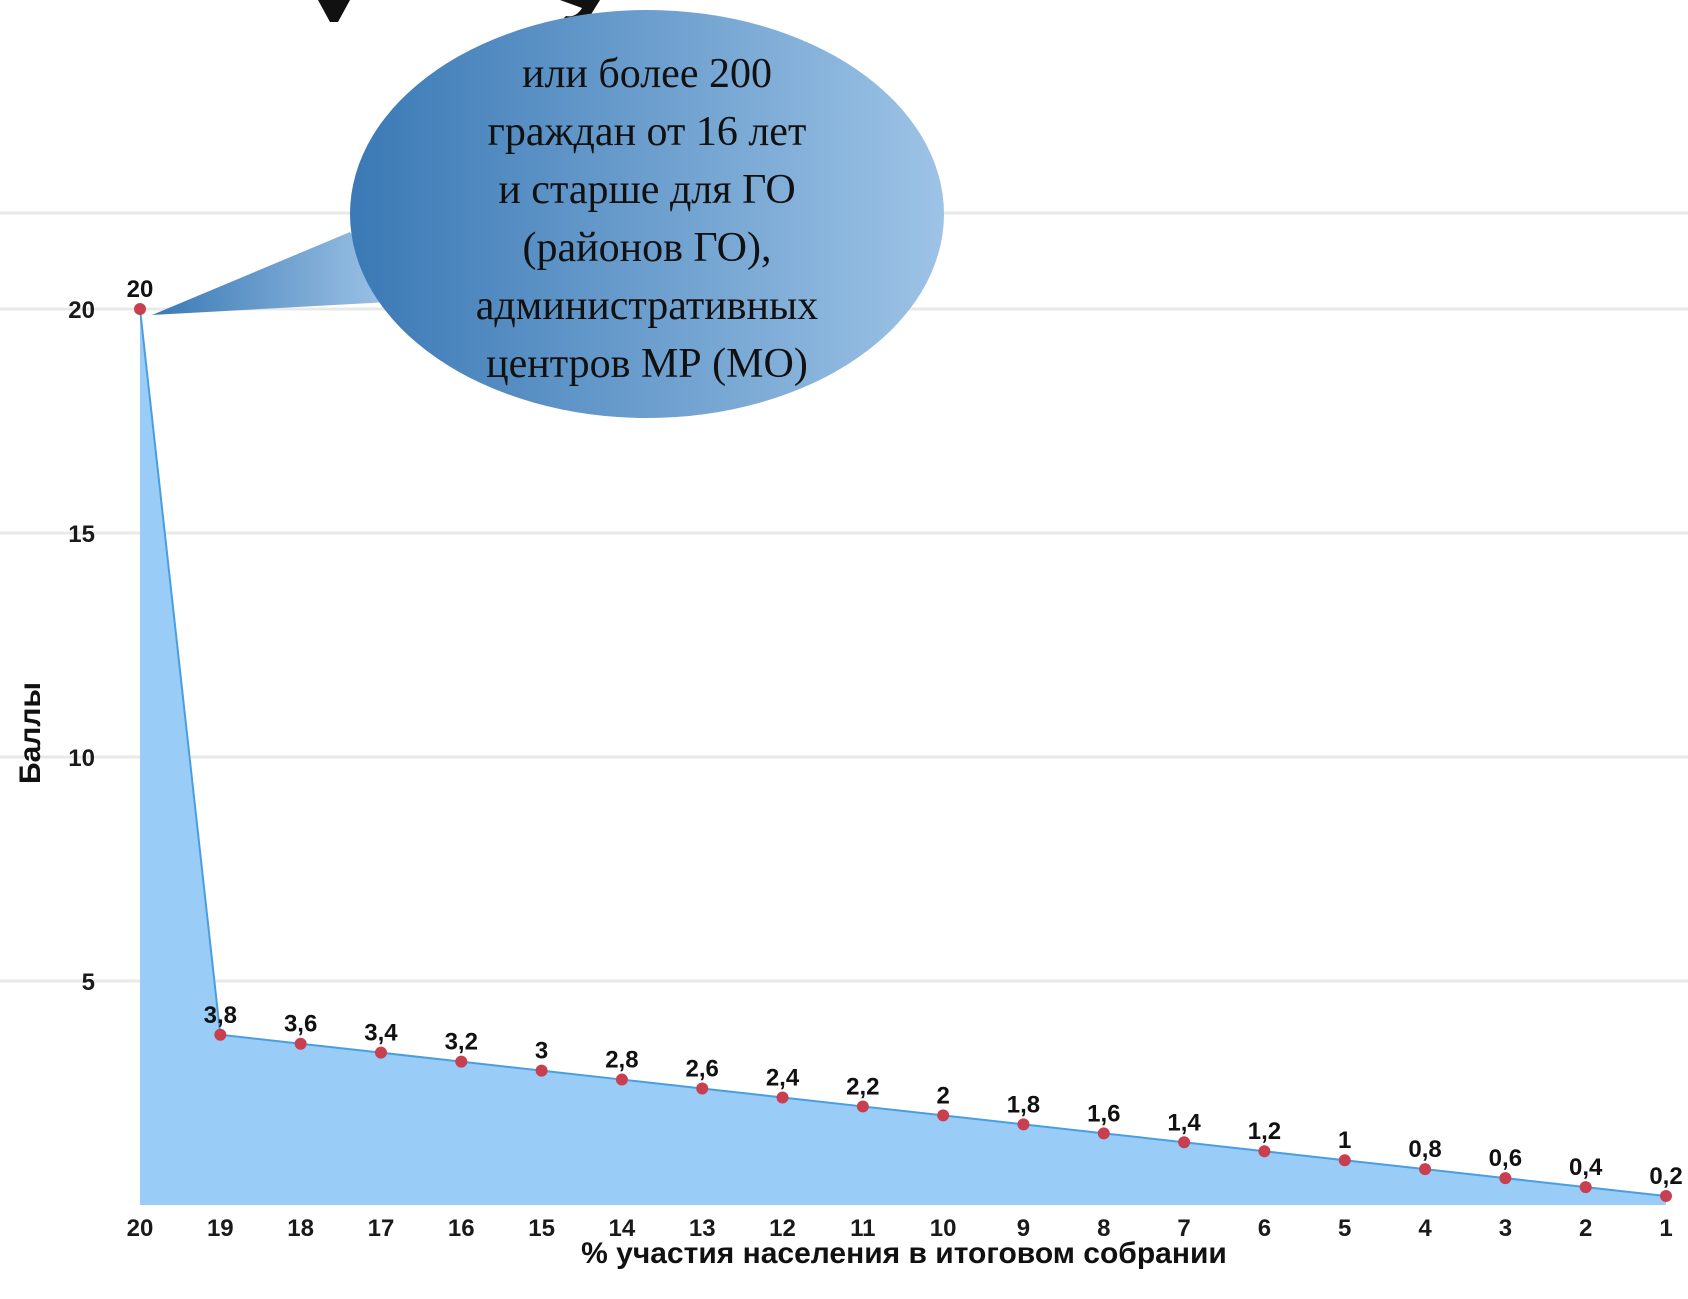  I want to click on x-tick-label: 11, so click(862, 1228).